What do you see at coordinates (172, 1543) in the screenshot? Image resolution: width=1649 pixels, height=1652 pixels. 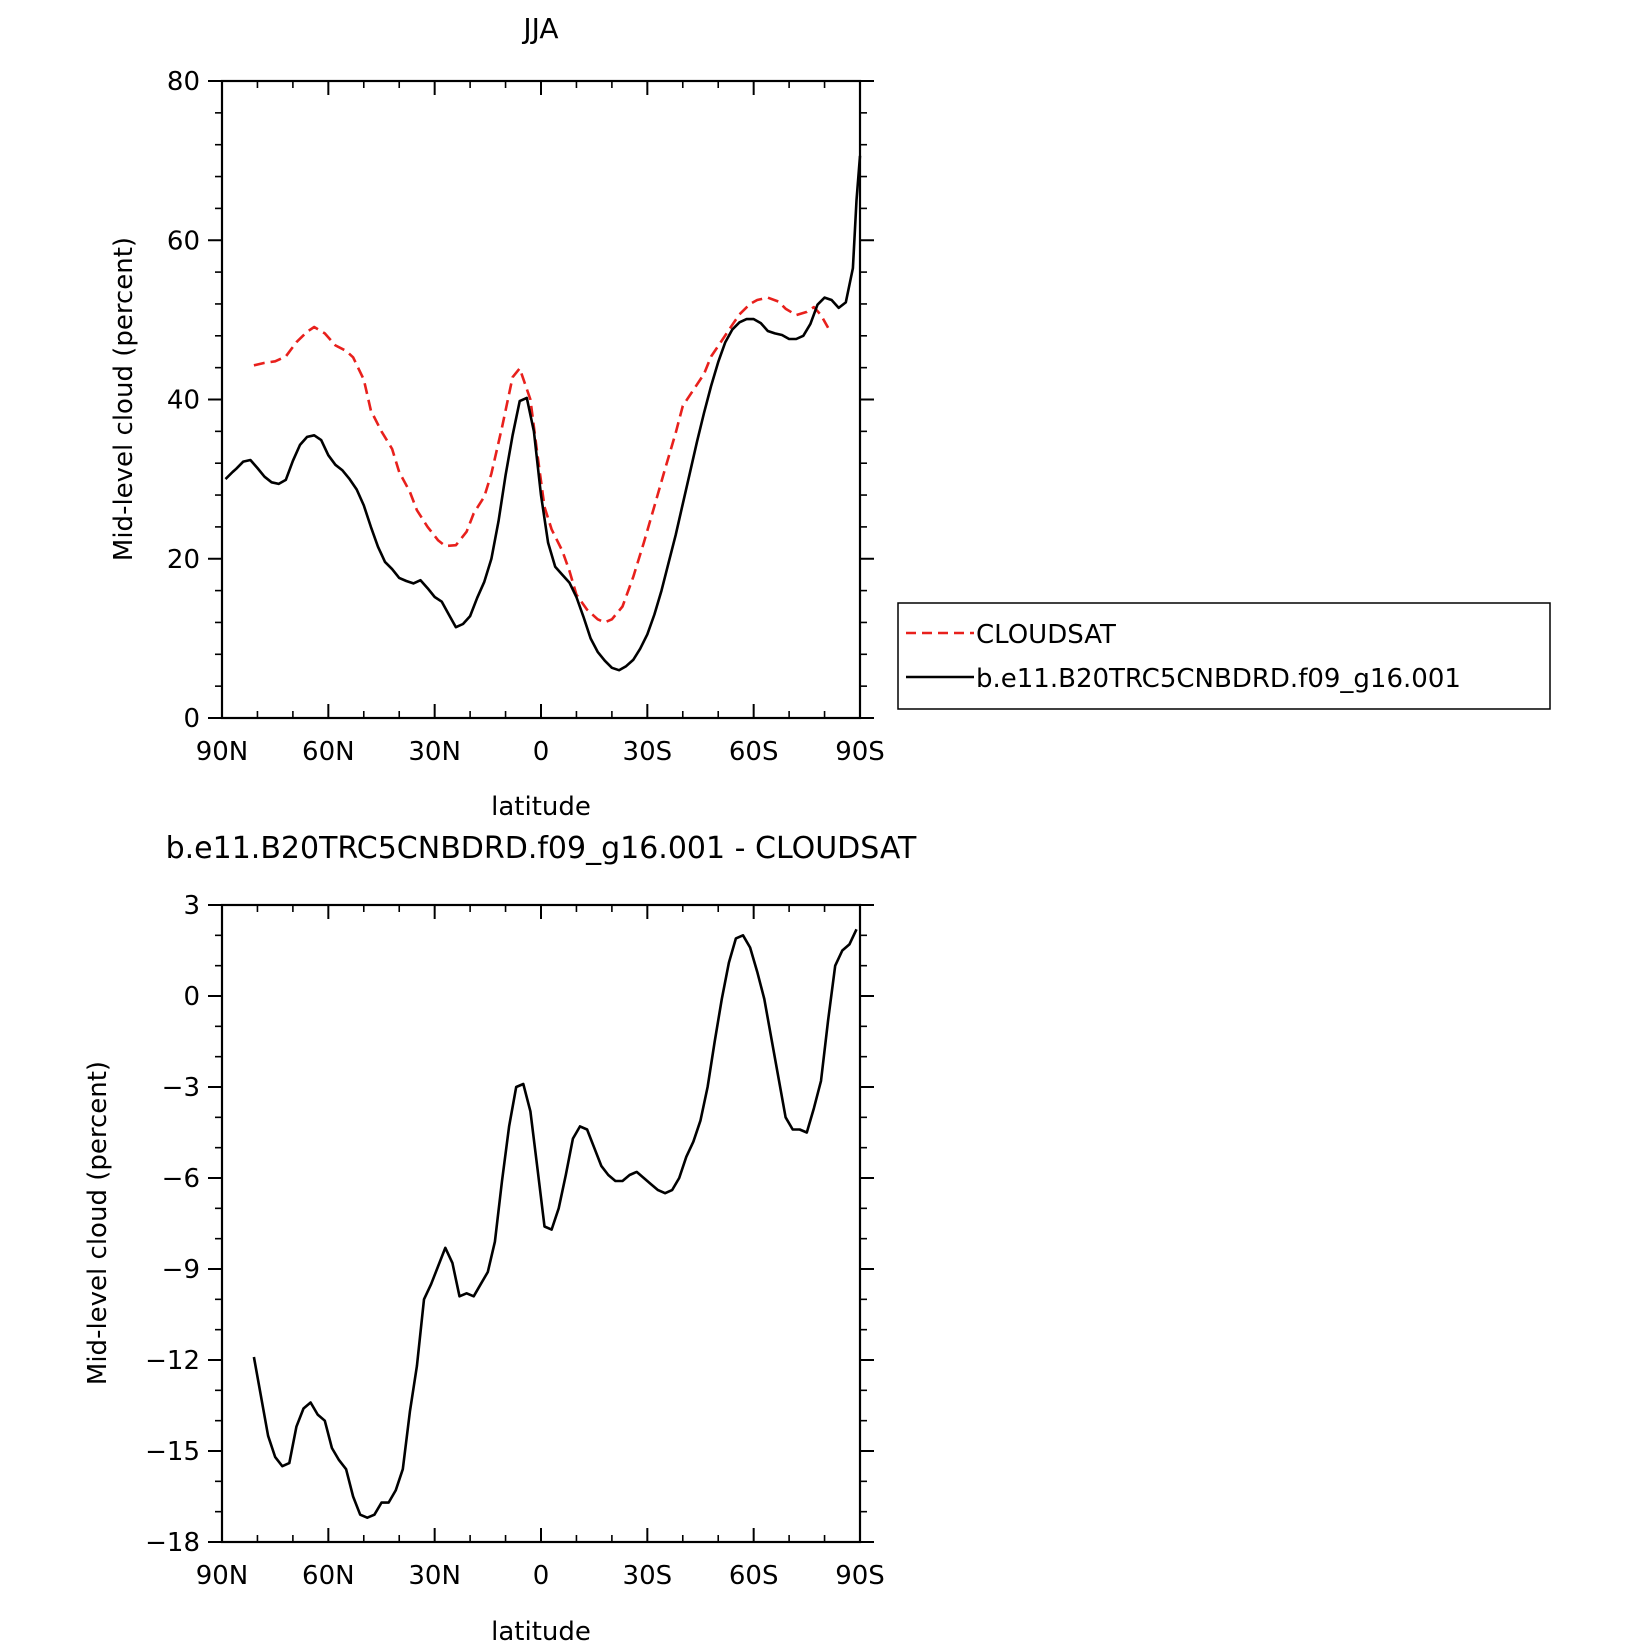 I see `bottom-panel-y-tick-label: −18` at bounding box center [172, 1543].